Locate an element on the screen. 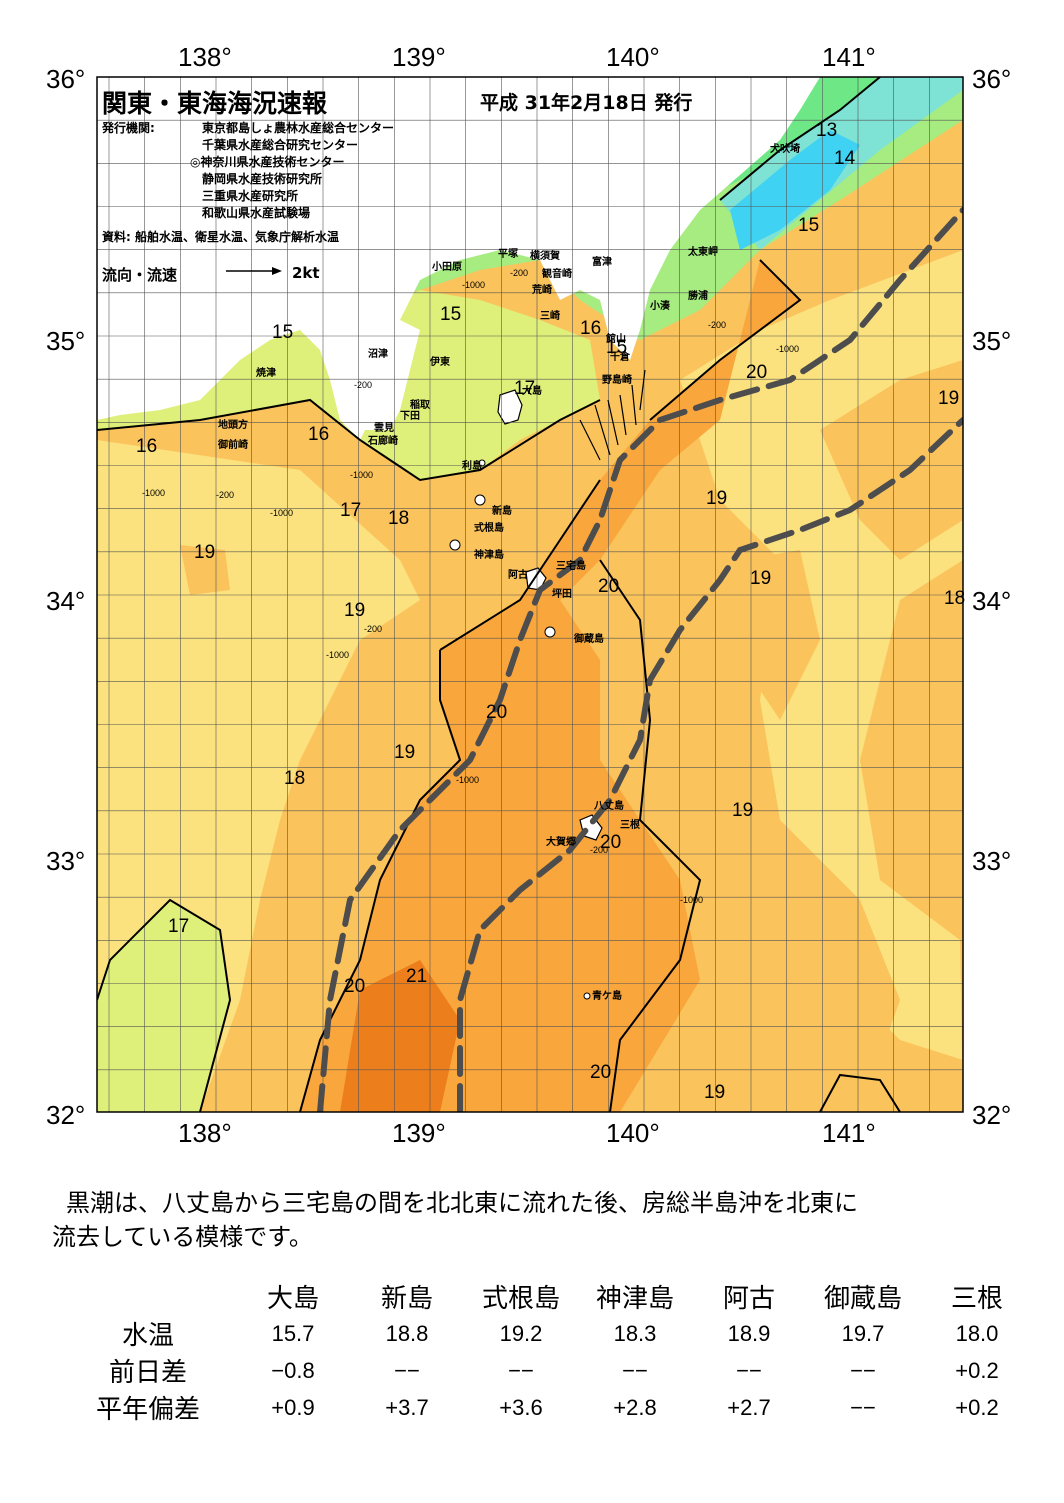 This screenshot has height=1503, width=1064. place-label: 利島 is located at coordinates (472, 466).